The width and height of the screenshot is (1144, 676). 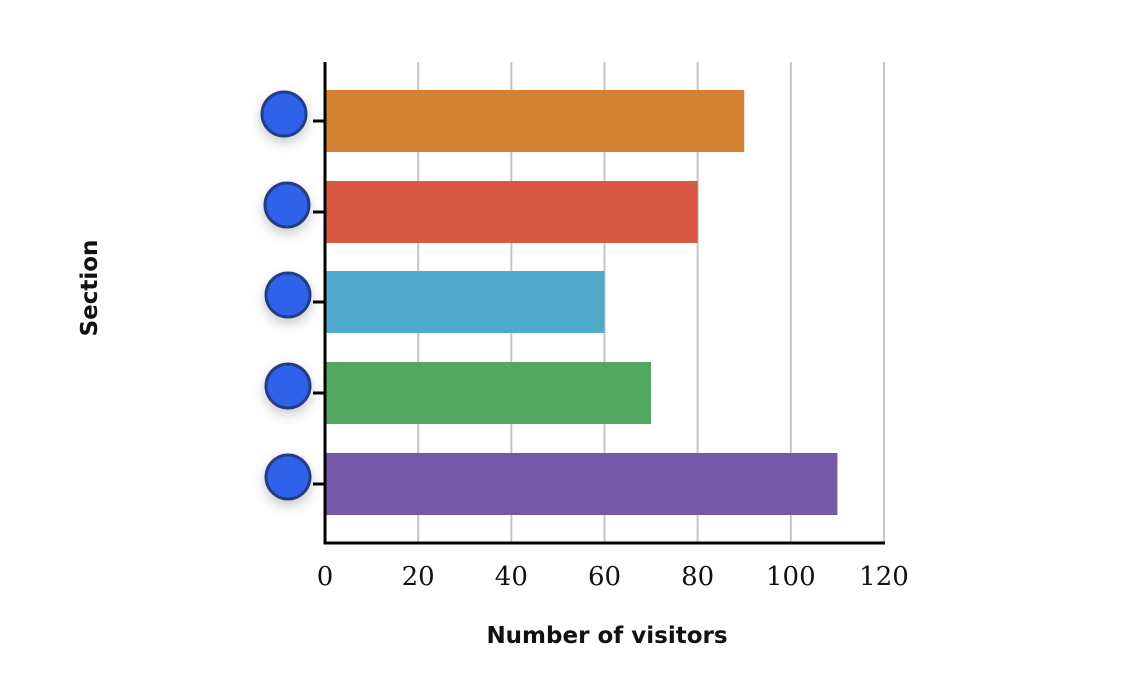 What do you see at coordinates (418, 577) in the screenshot?
I see `x-tick-label-20: 20` at bounding box center [418, 577].